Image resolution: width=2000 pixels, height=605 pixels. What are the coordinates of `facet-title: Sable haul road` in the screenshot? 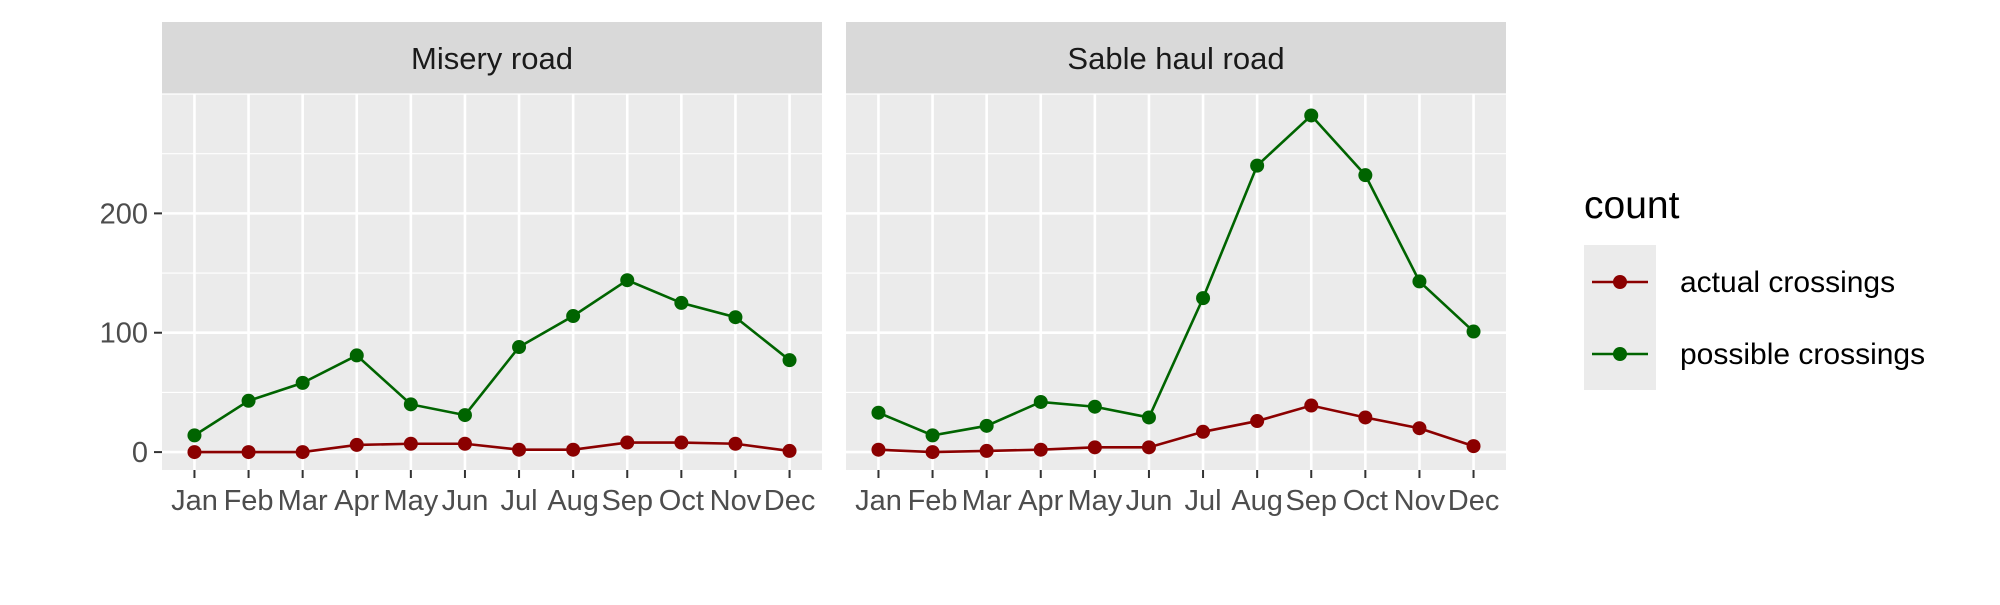 It's located at (1175, 58).